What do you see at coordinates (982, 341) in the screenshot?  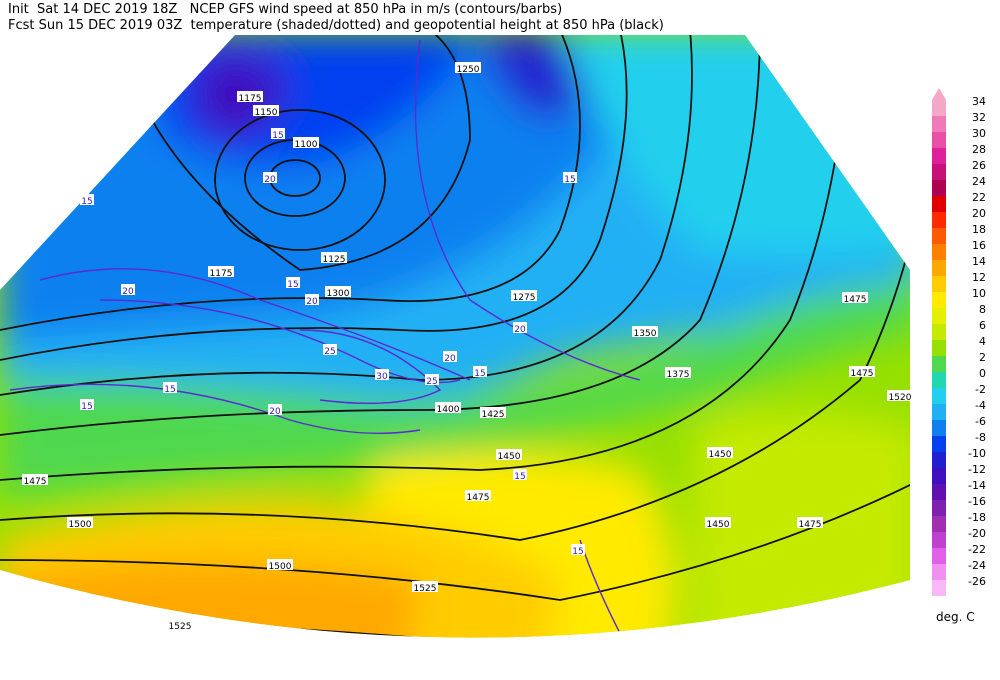 I see `colorbar-label: 4` at bounding box center [982, 341].